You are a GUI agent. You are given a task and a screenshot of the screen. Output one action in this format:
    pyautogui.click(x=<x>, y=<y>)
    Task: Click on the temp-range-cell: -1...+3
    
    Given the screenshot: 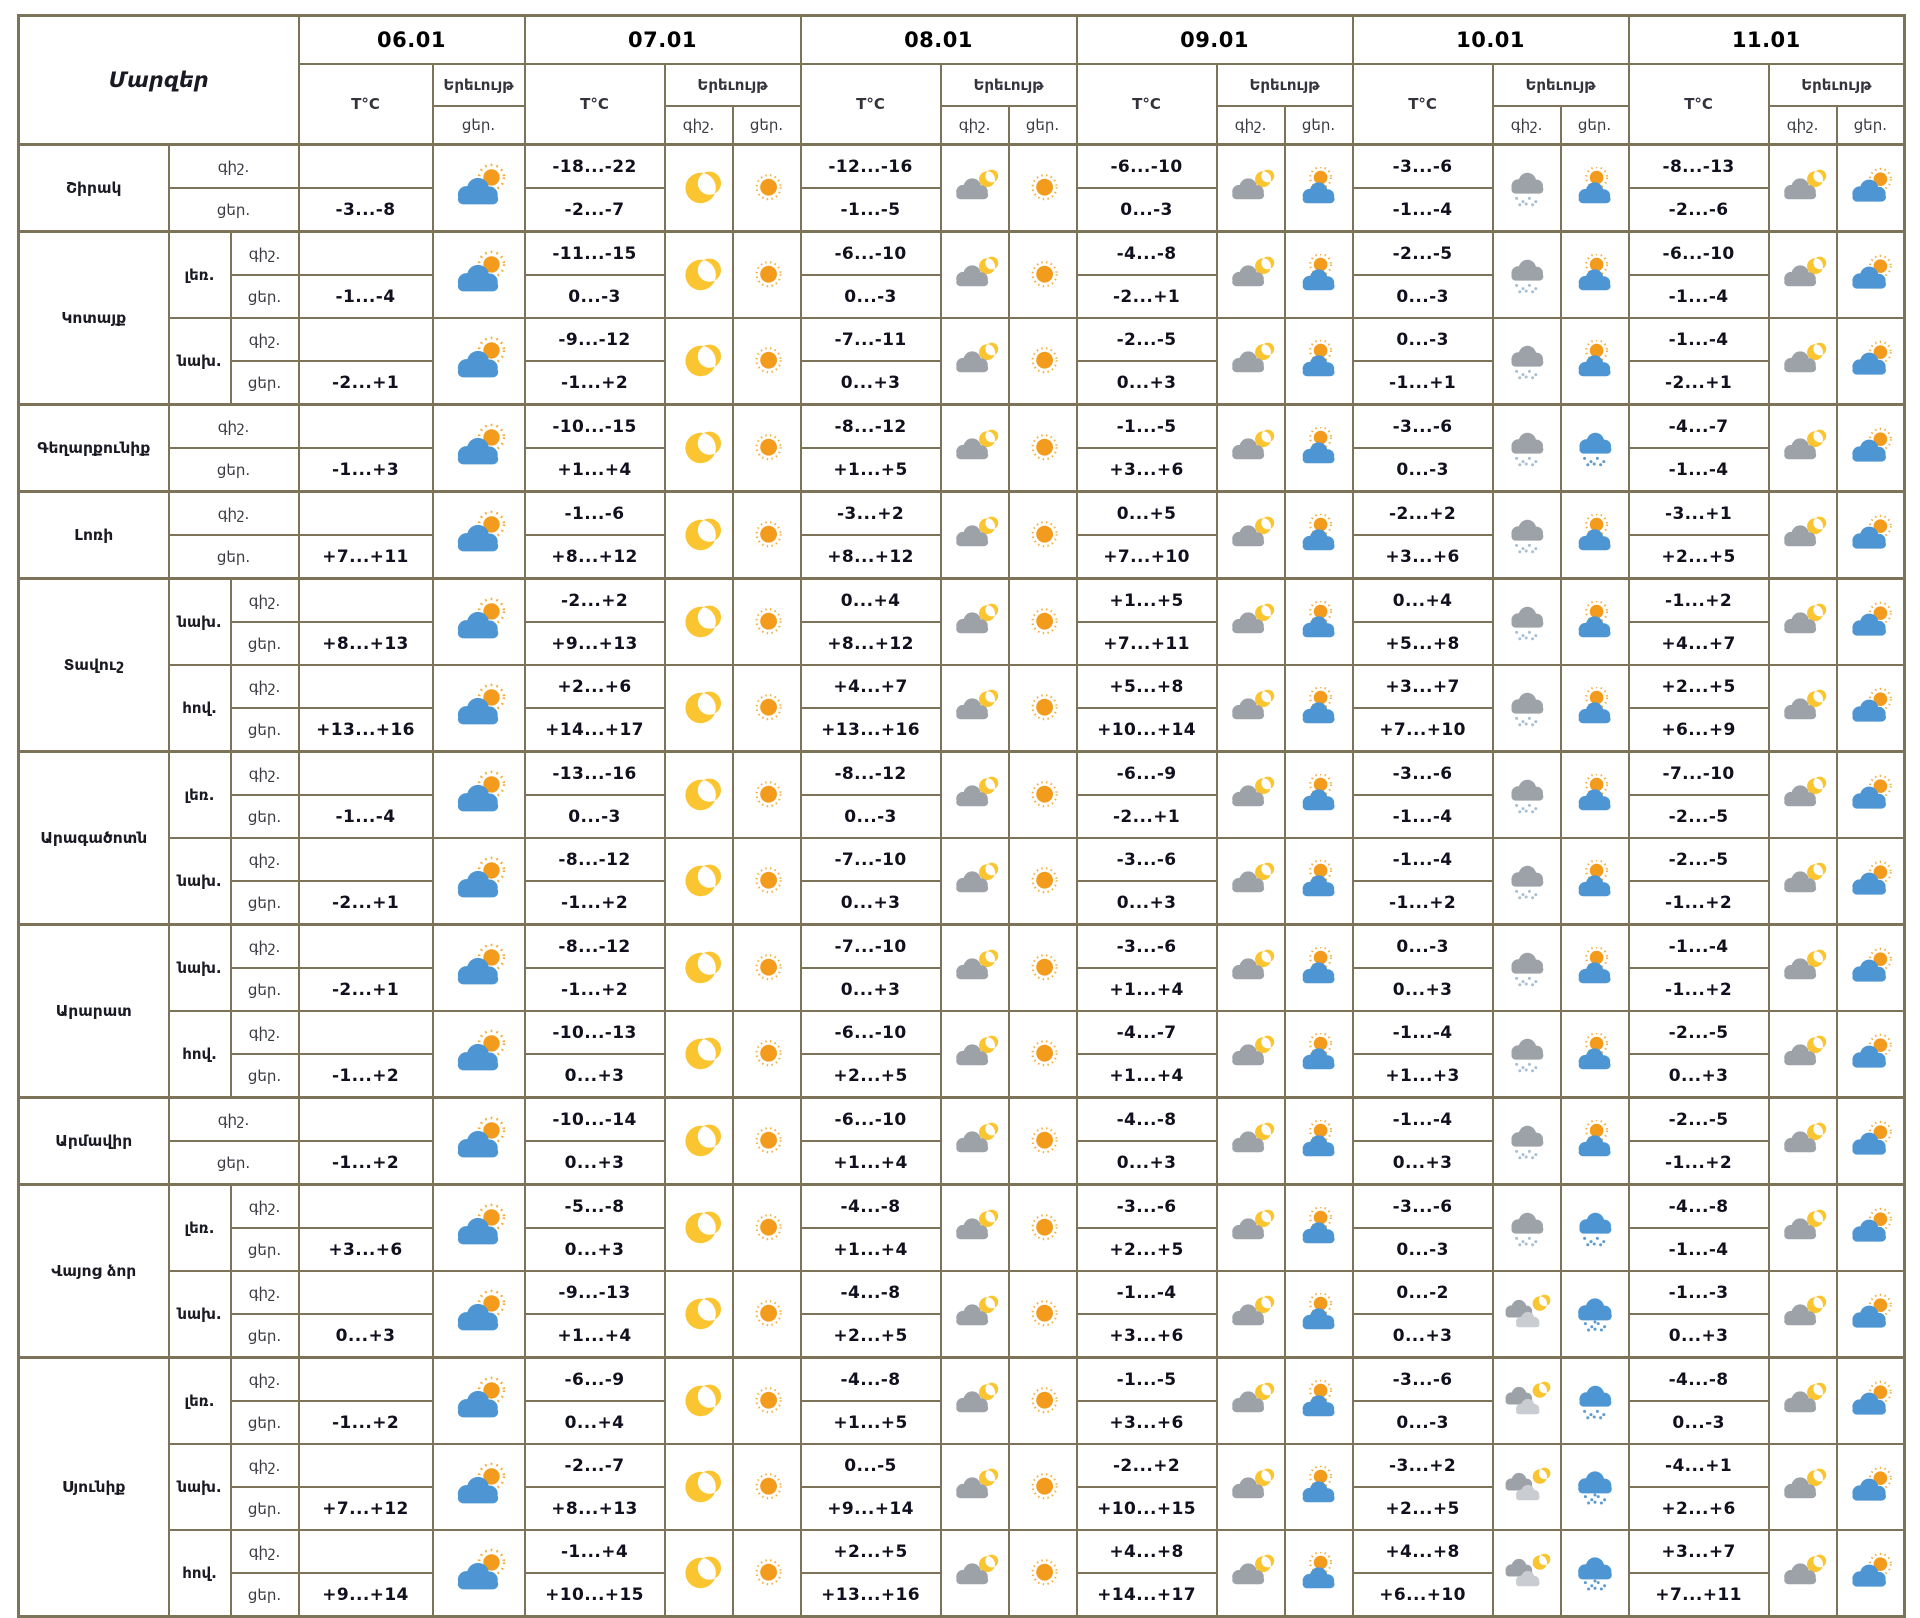 What is the action you would take?
    pyautogui.click(x=365, y=470)
    